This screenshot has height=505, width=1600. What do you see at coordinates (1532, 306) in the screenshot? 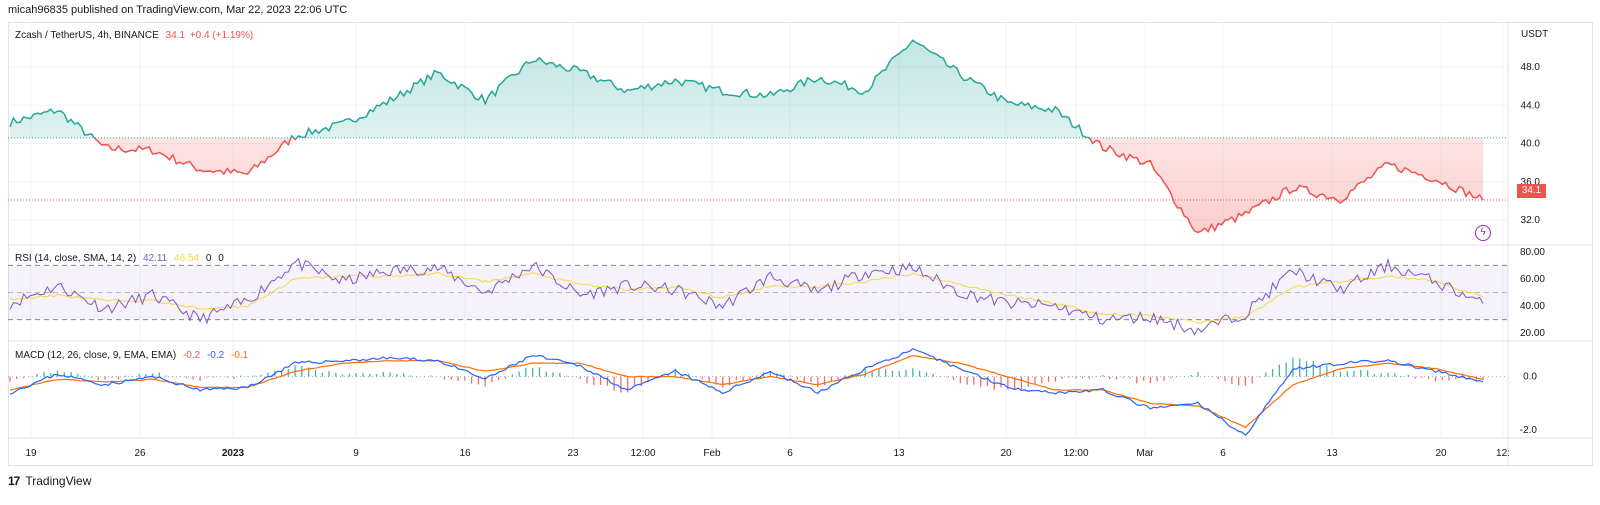
I see `rsi-tick-label: 40.00` at bounding box center [1532, 306].